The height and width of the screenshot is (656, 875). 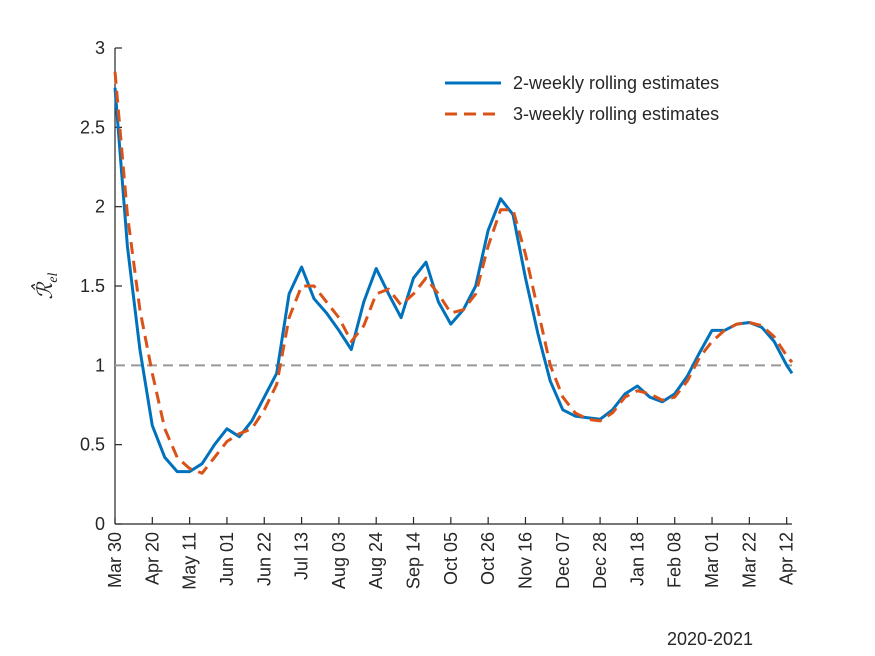 What do you see at coordinates (616, 83) in the screenshot?
I see `legend-label: 2-weekly rolling estimates` at bounding box center [616, 83].